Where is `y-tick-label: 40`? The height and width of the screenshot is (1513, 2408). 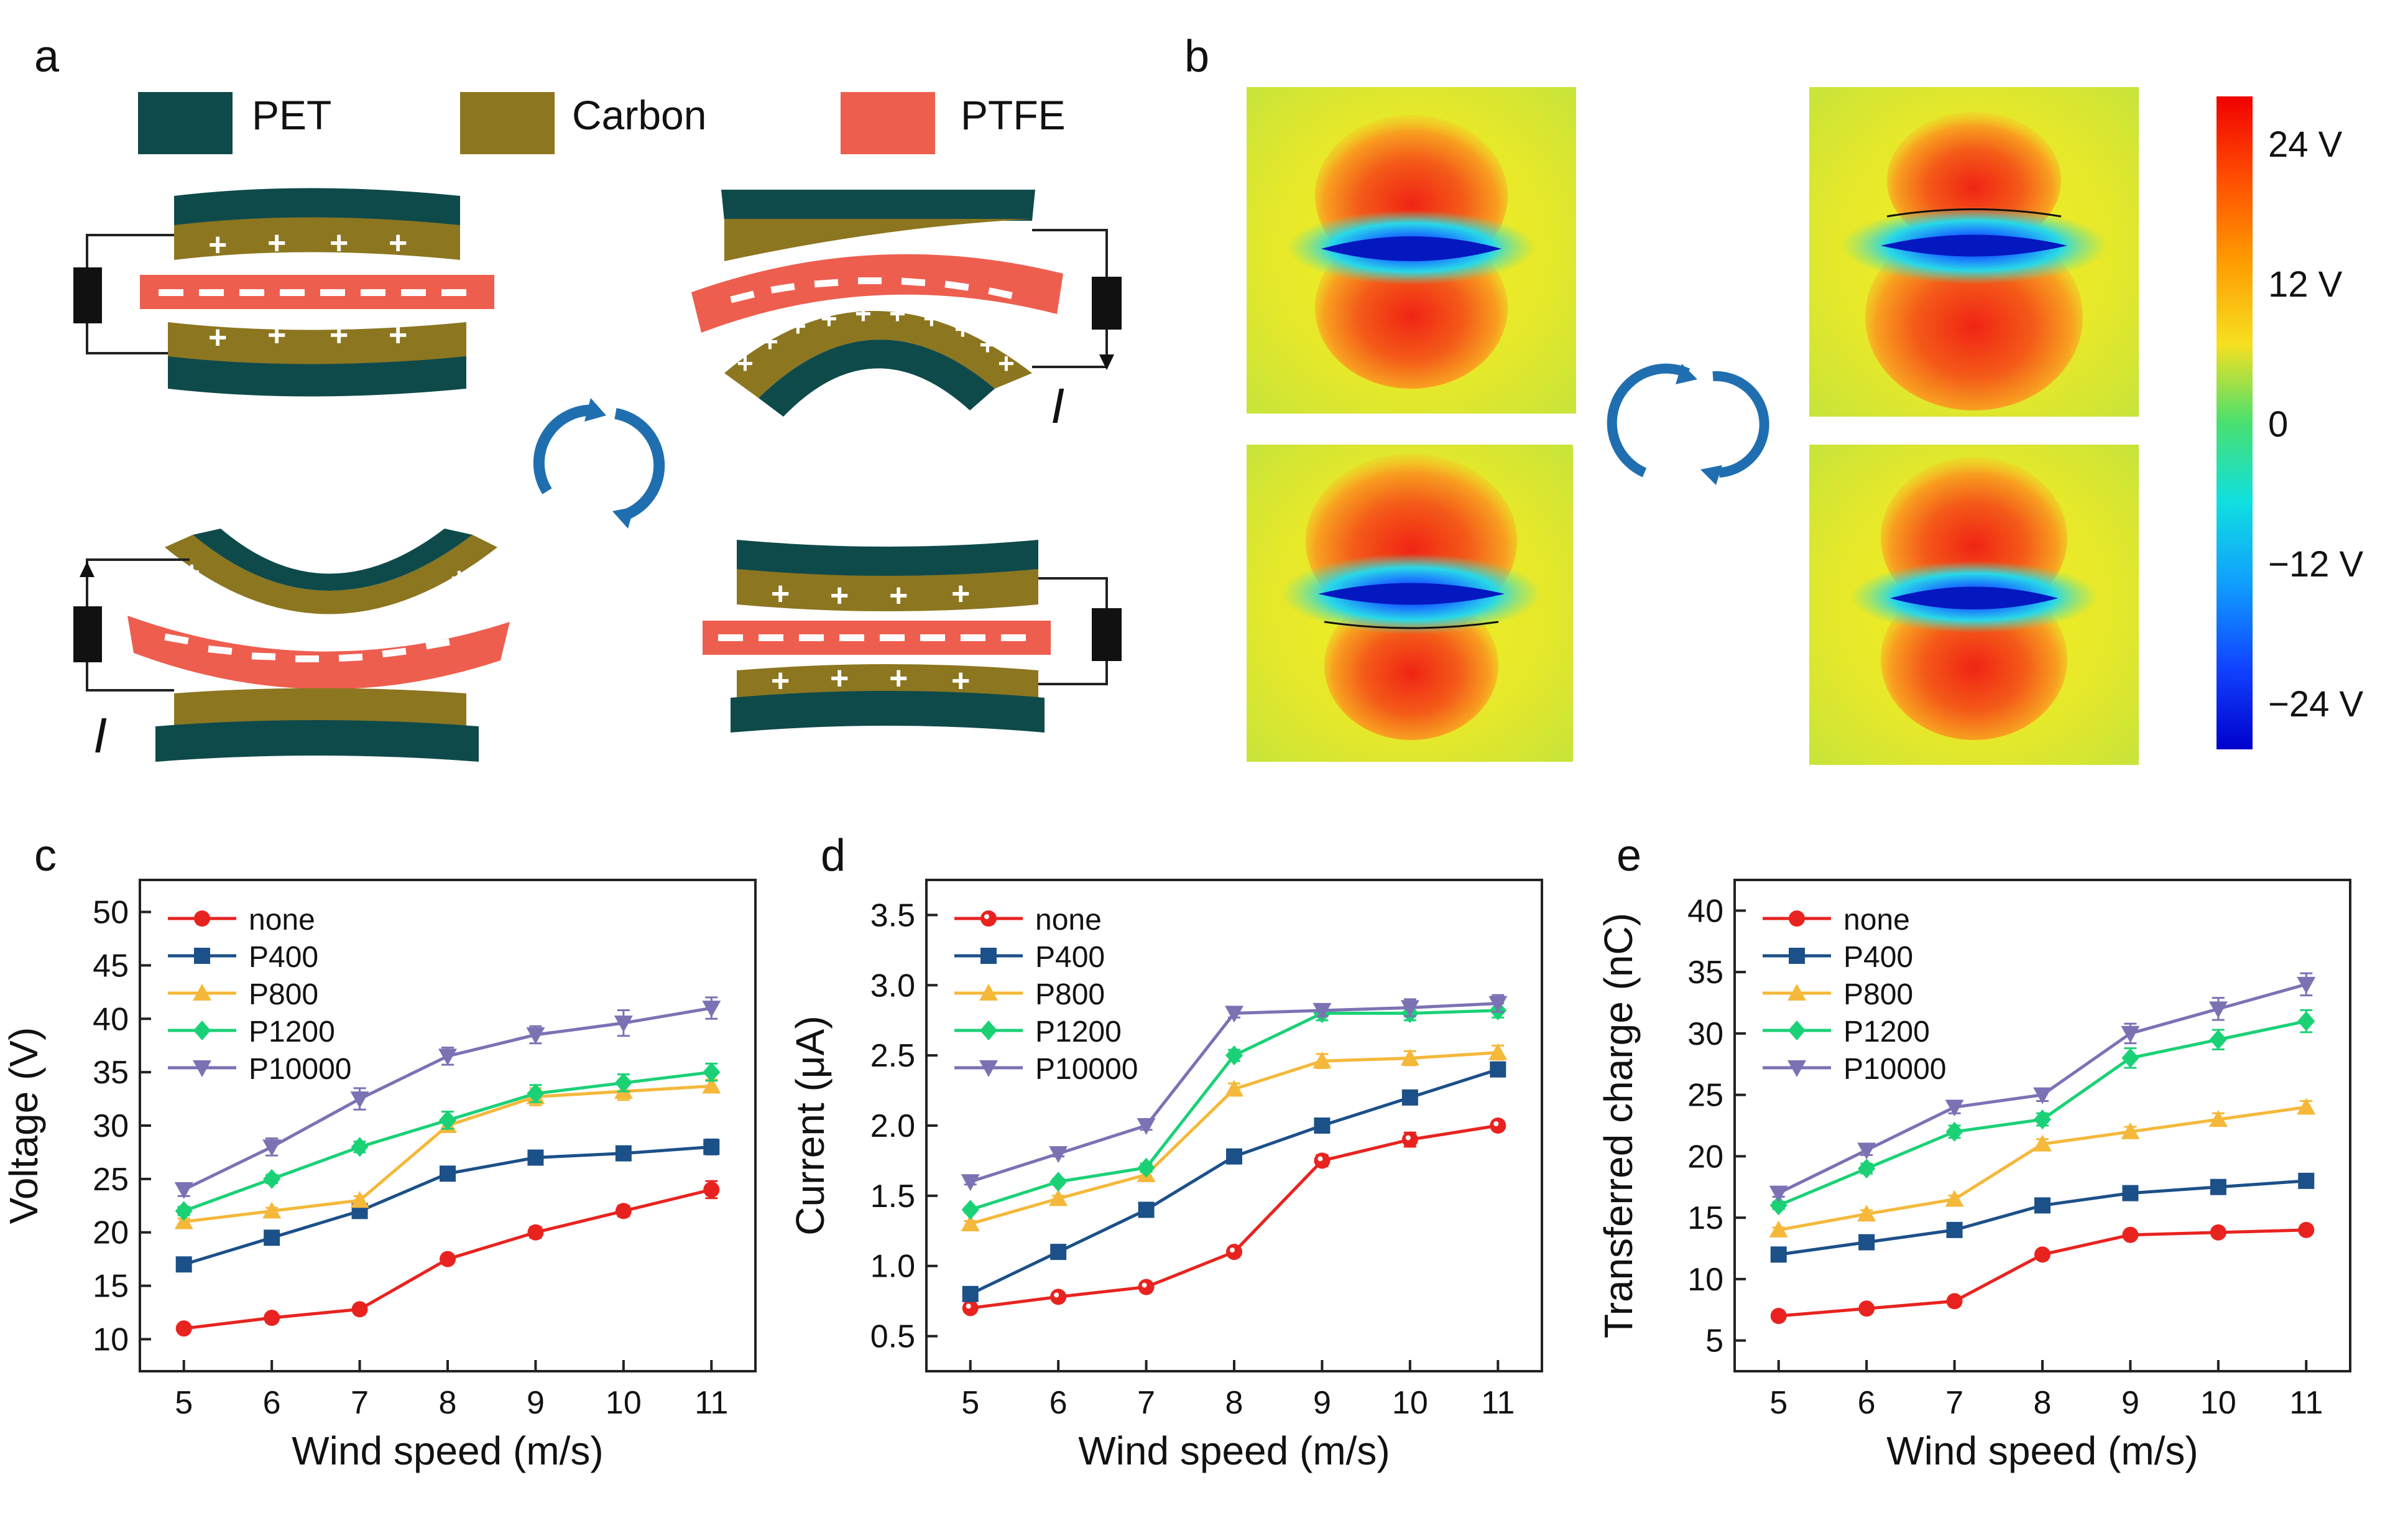
y-tick-label: 40 is located at coordinates (111, 1019).